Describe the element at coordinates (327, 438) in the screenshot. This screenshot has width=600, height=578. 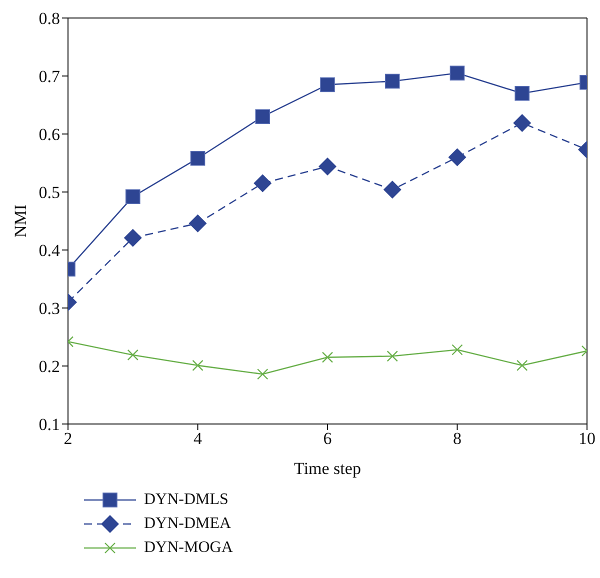
I see `x-tick-label: 6` at that location.